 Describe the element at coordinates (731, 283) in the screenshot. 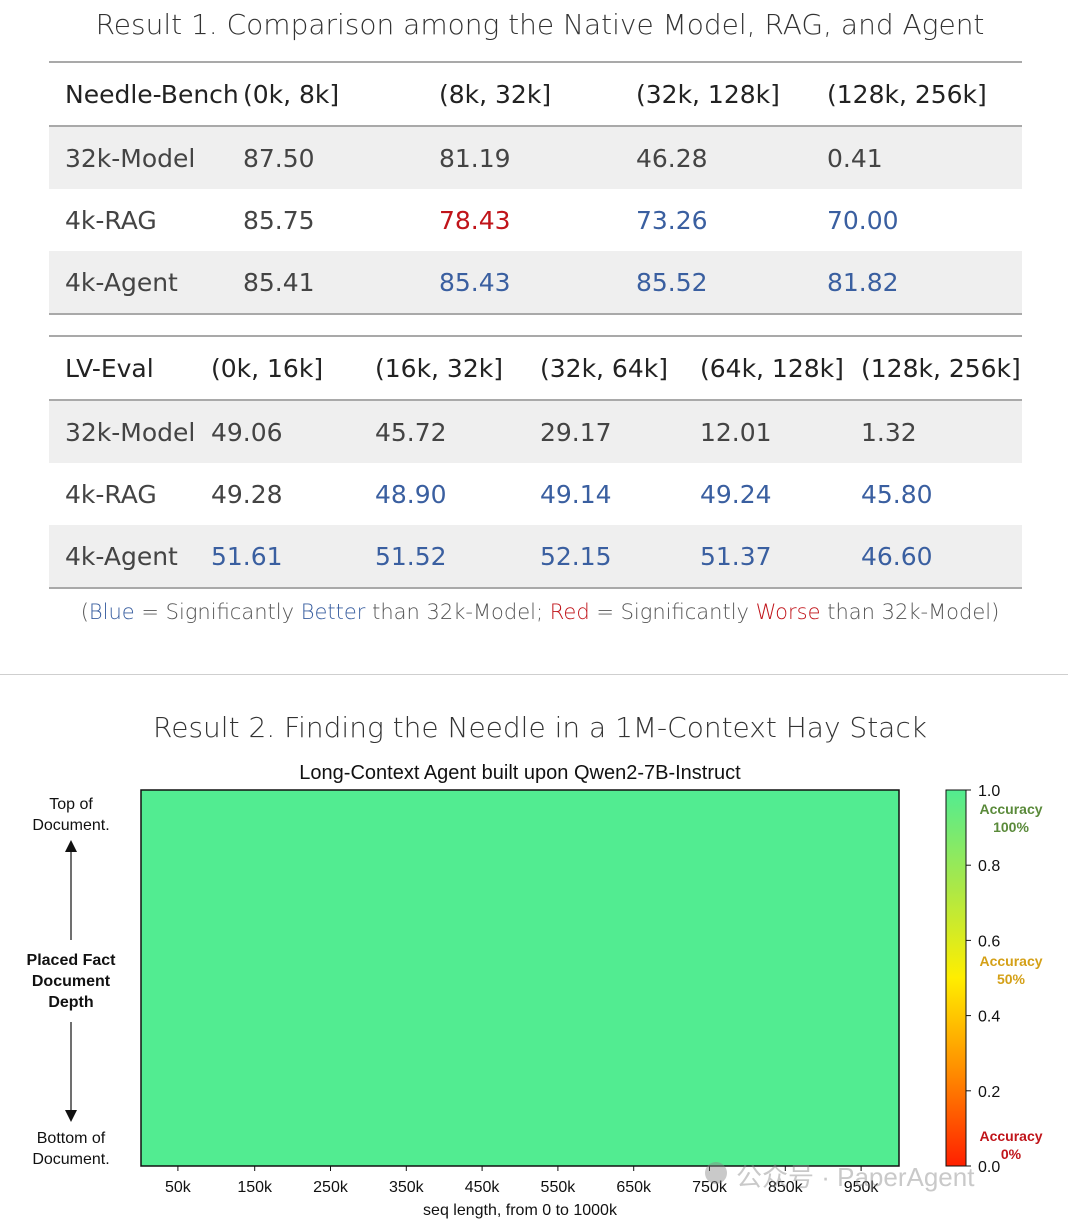

I see `table-cell: 85.52` at that location.